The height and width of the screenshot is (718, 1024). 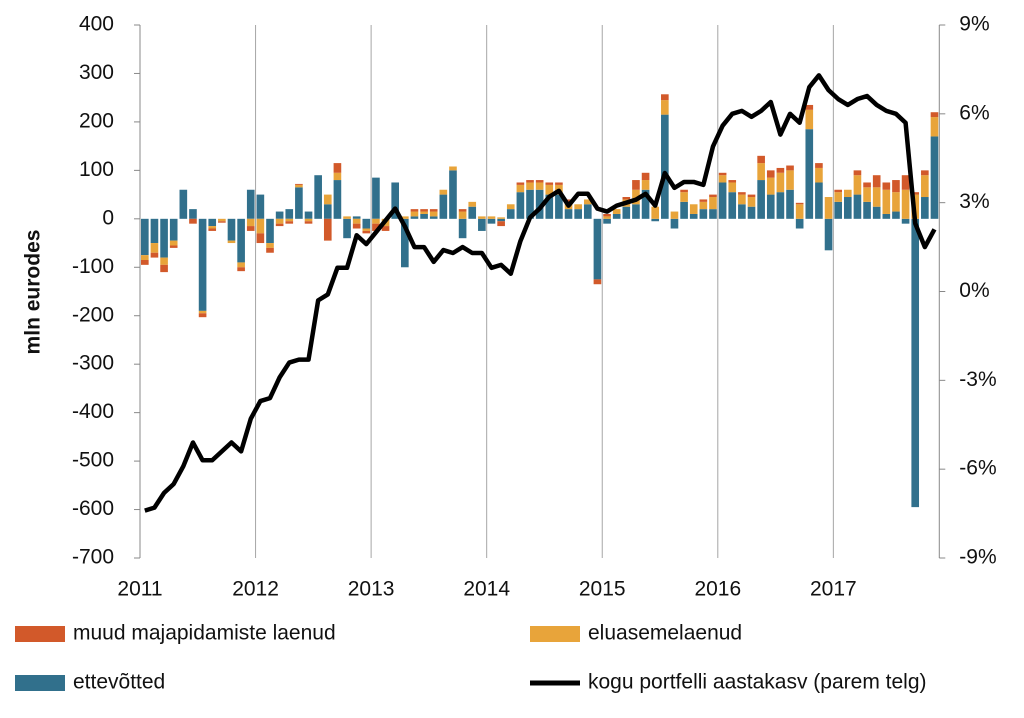 I want to click on y-axis-title: mln eurodes, so click(x=33, y=292).